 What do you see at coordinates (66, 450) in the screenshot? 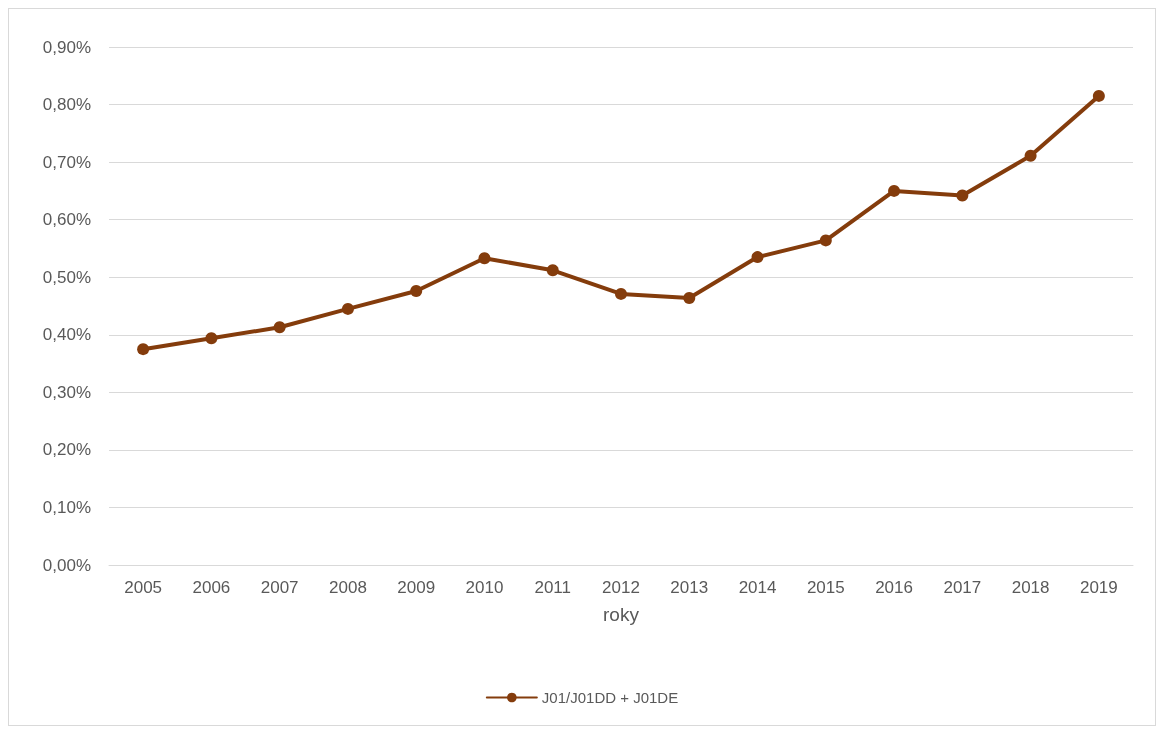
I see `y-tick-label: 0,20%` at bounding box center [66, 450].